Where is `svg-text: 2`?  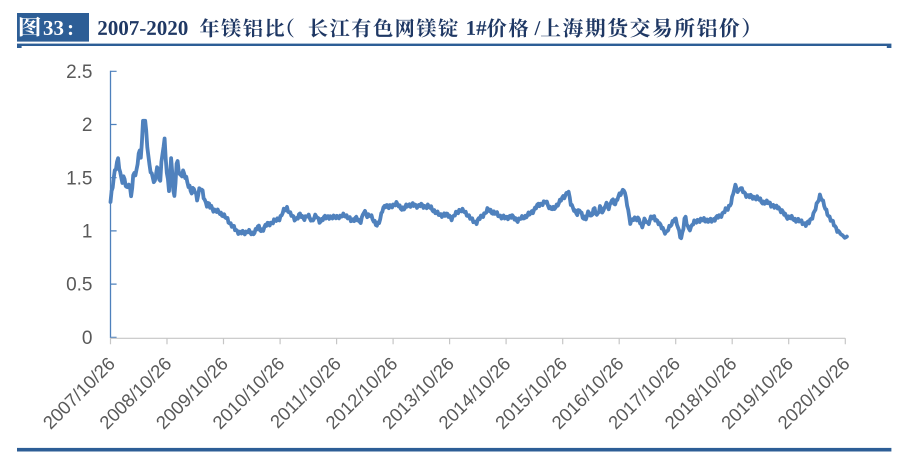
svg-text: 2 is located at coordinates (87, 125).